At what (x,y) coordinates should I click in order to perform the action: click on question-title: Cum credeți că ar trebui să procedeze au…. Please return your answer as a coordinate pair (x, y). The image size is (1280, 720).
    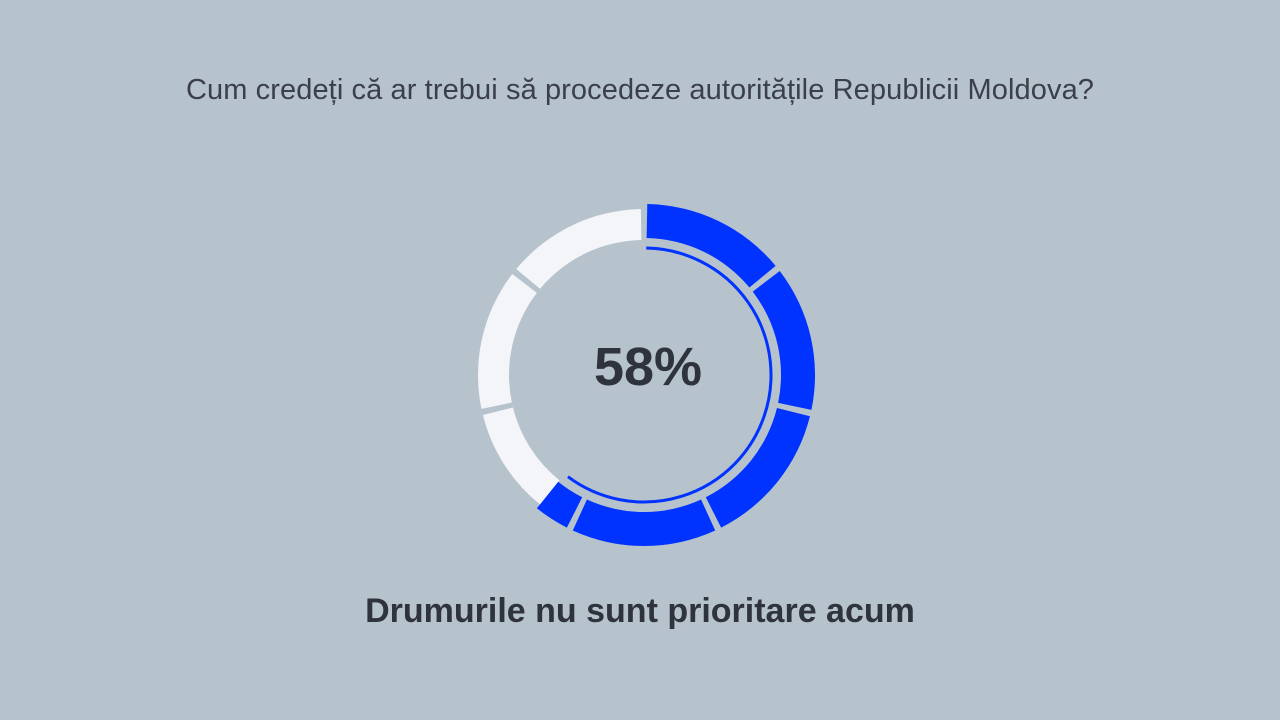
    Looking at the image, I should click on (640, 90).